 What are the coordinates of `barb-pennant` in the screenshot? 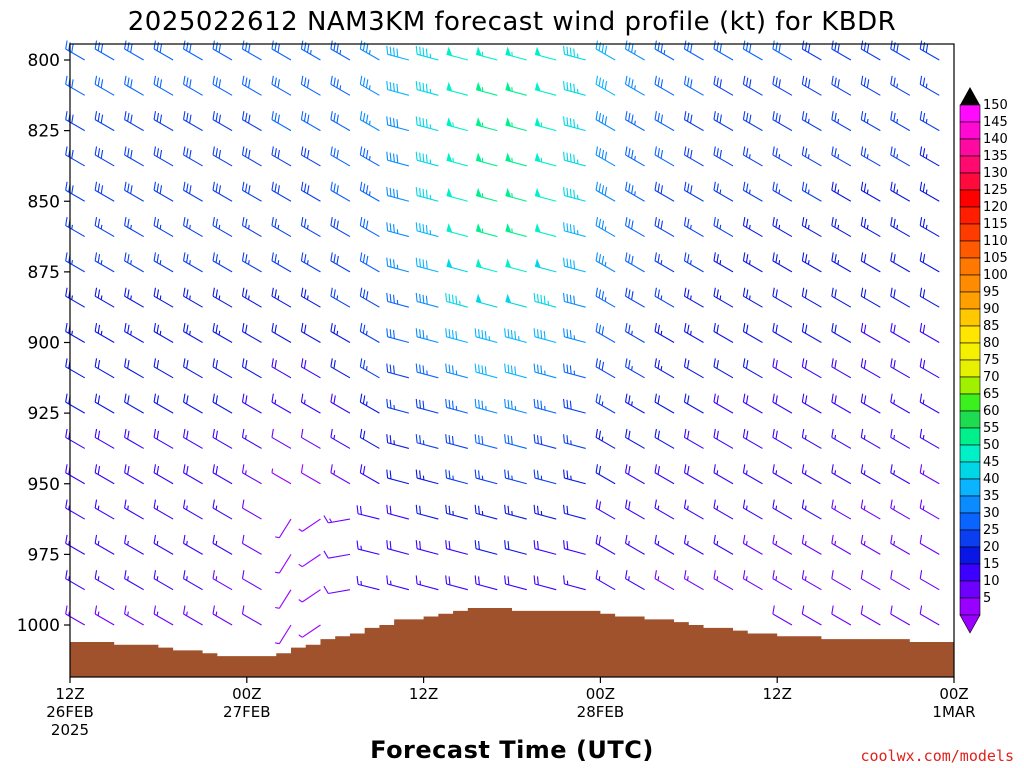 It's located at (537, 51).